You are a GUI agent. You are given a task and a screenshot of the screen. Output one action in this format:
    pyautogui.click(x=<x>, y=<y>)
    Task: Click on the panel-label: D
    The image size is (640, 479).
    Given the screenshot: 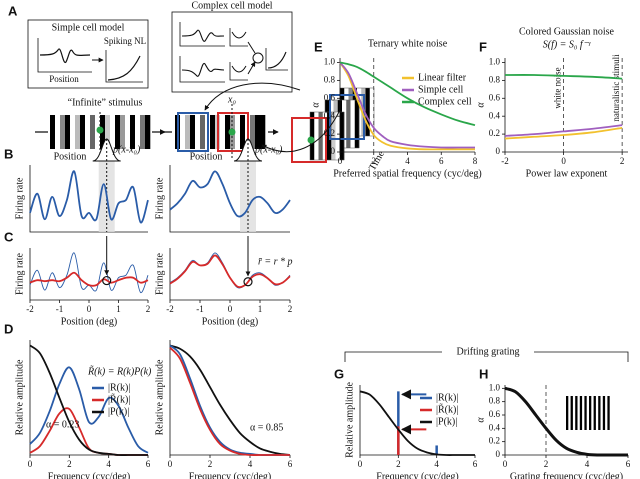 What is the action you would take?
    pyautogui.click(x=8, y=328)
    